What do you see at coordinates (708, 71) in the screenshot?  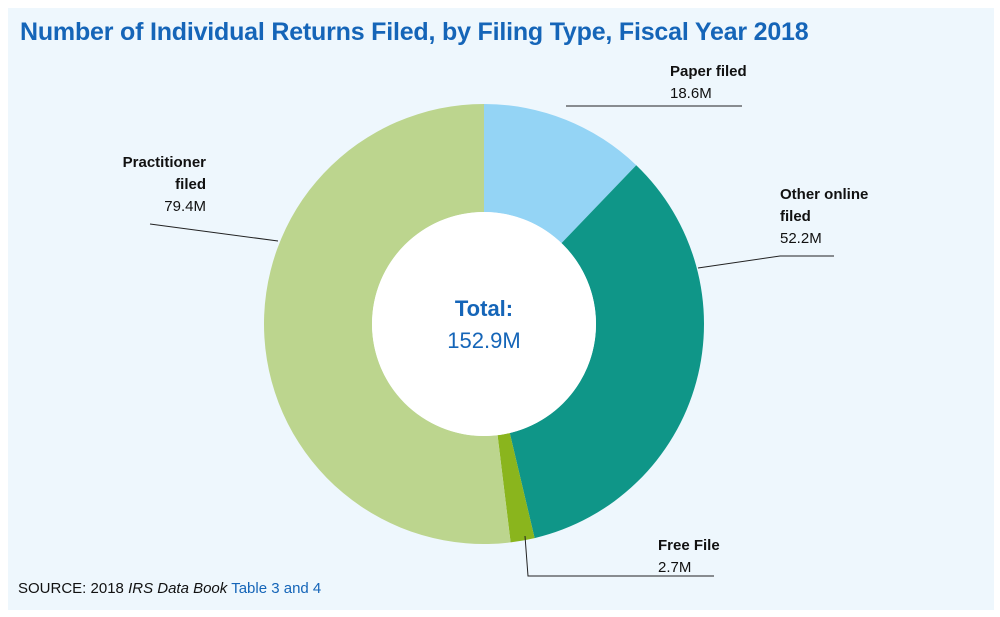 I see `slice-label-name: Paper filed` at bounding box center [708, 71].